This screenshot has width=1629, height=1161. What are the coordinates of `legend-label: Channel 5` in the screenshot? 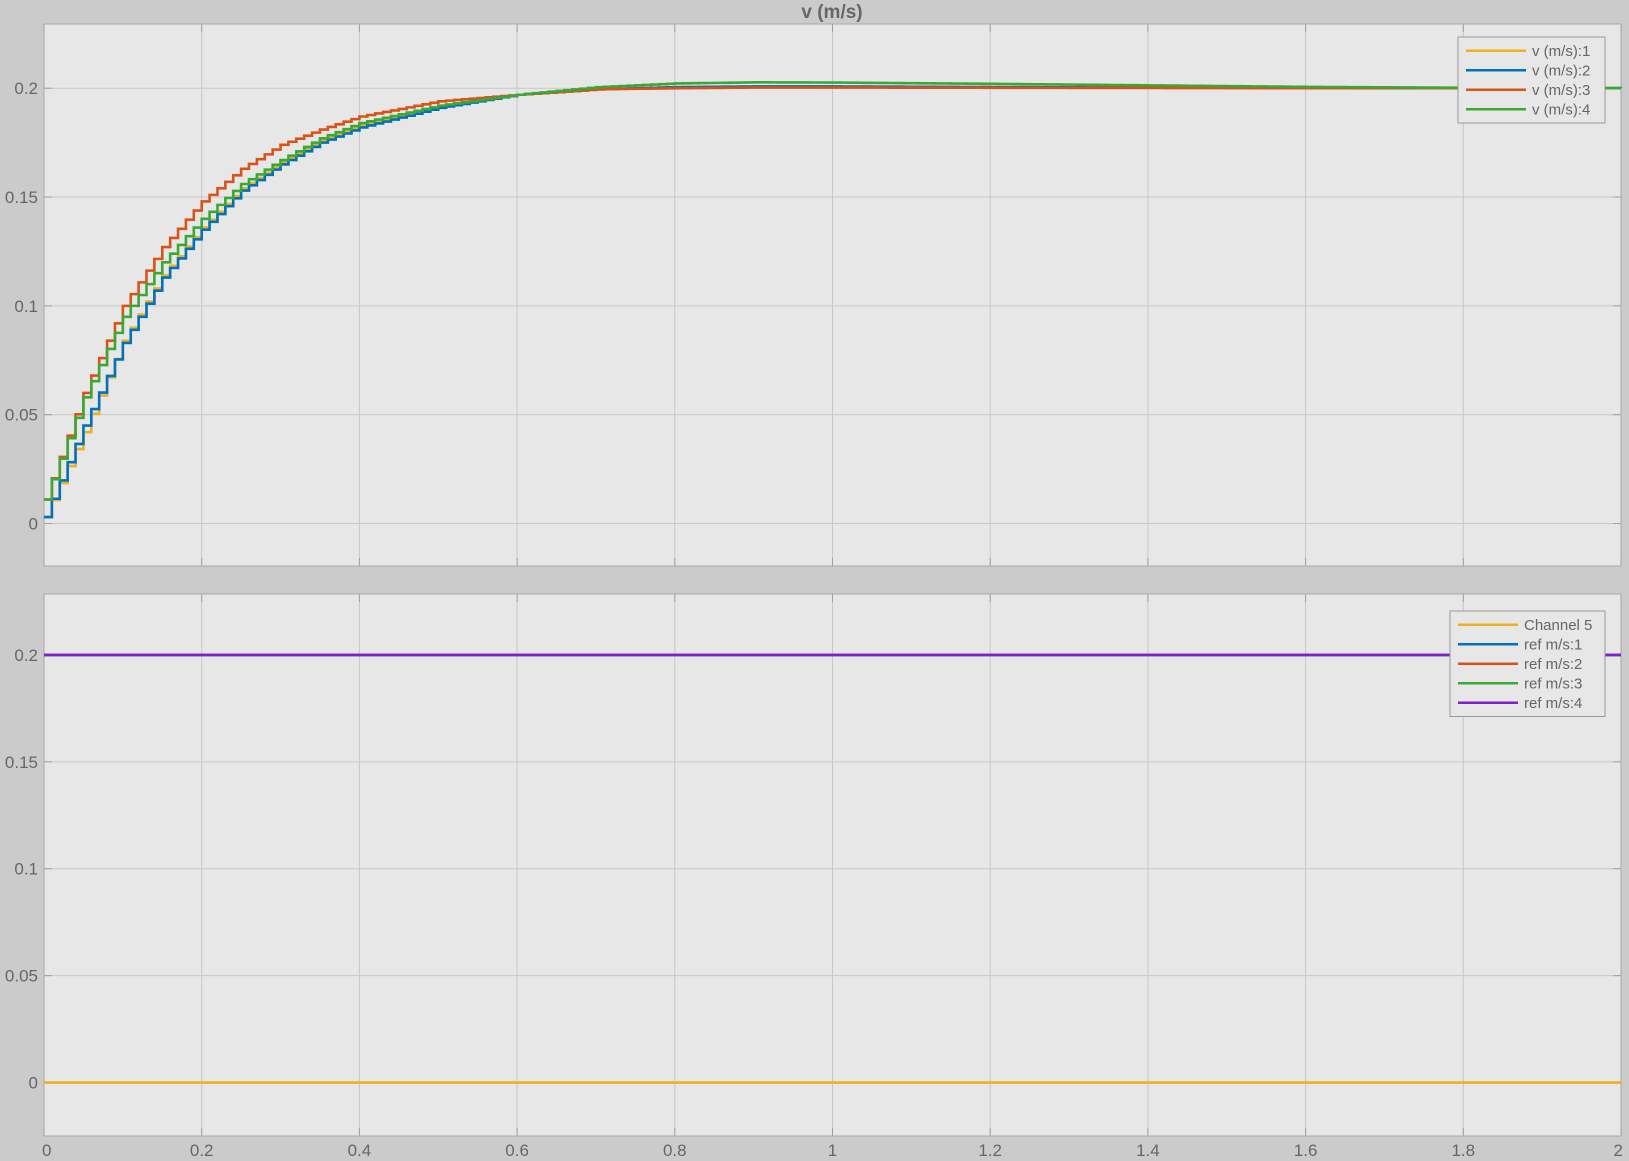 It's located at (1558, 625).